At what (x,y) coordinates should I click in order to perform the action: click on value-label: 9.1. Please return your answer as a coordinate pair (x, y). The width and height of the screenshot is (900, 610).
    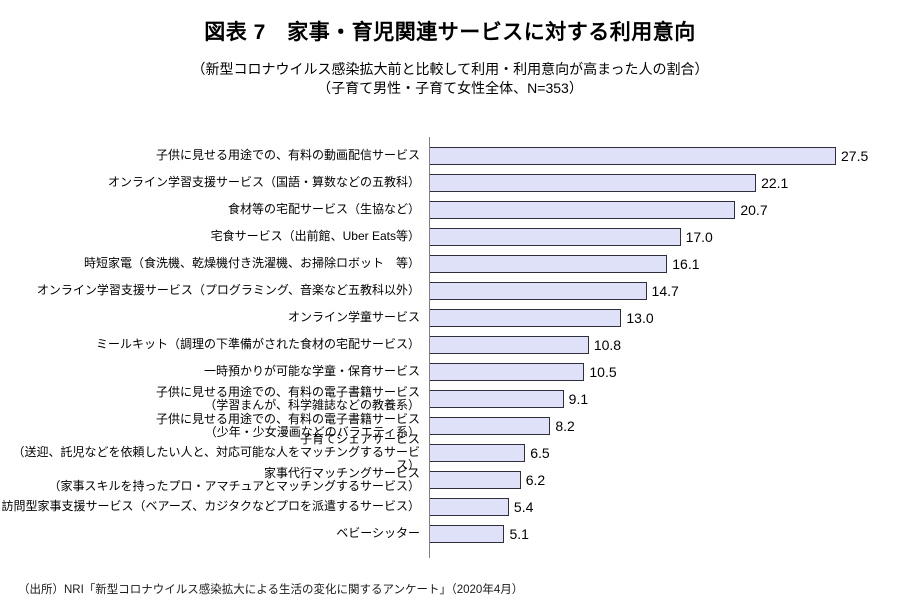
    Looking at the image, I should click on (578, 398).